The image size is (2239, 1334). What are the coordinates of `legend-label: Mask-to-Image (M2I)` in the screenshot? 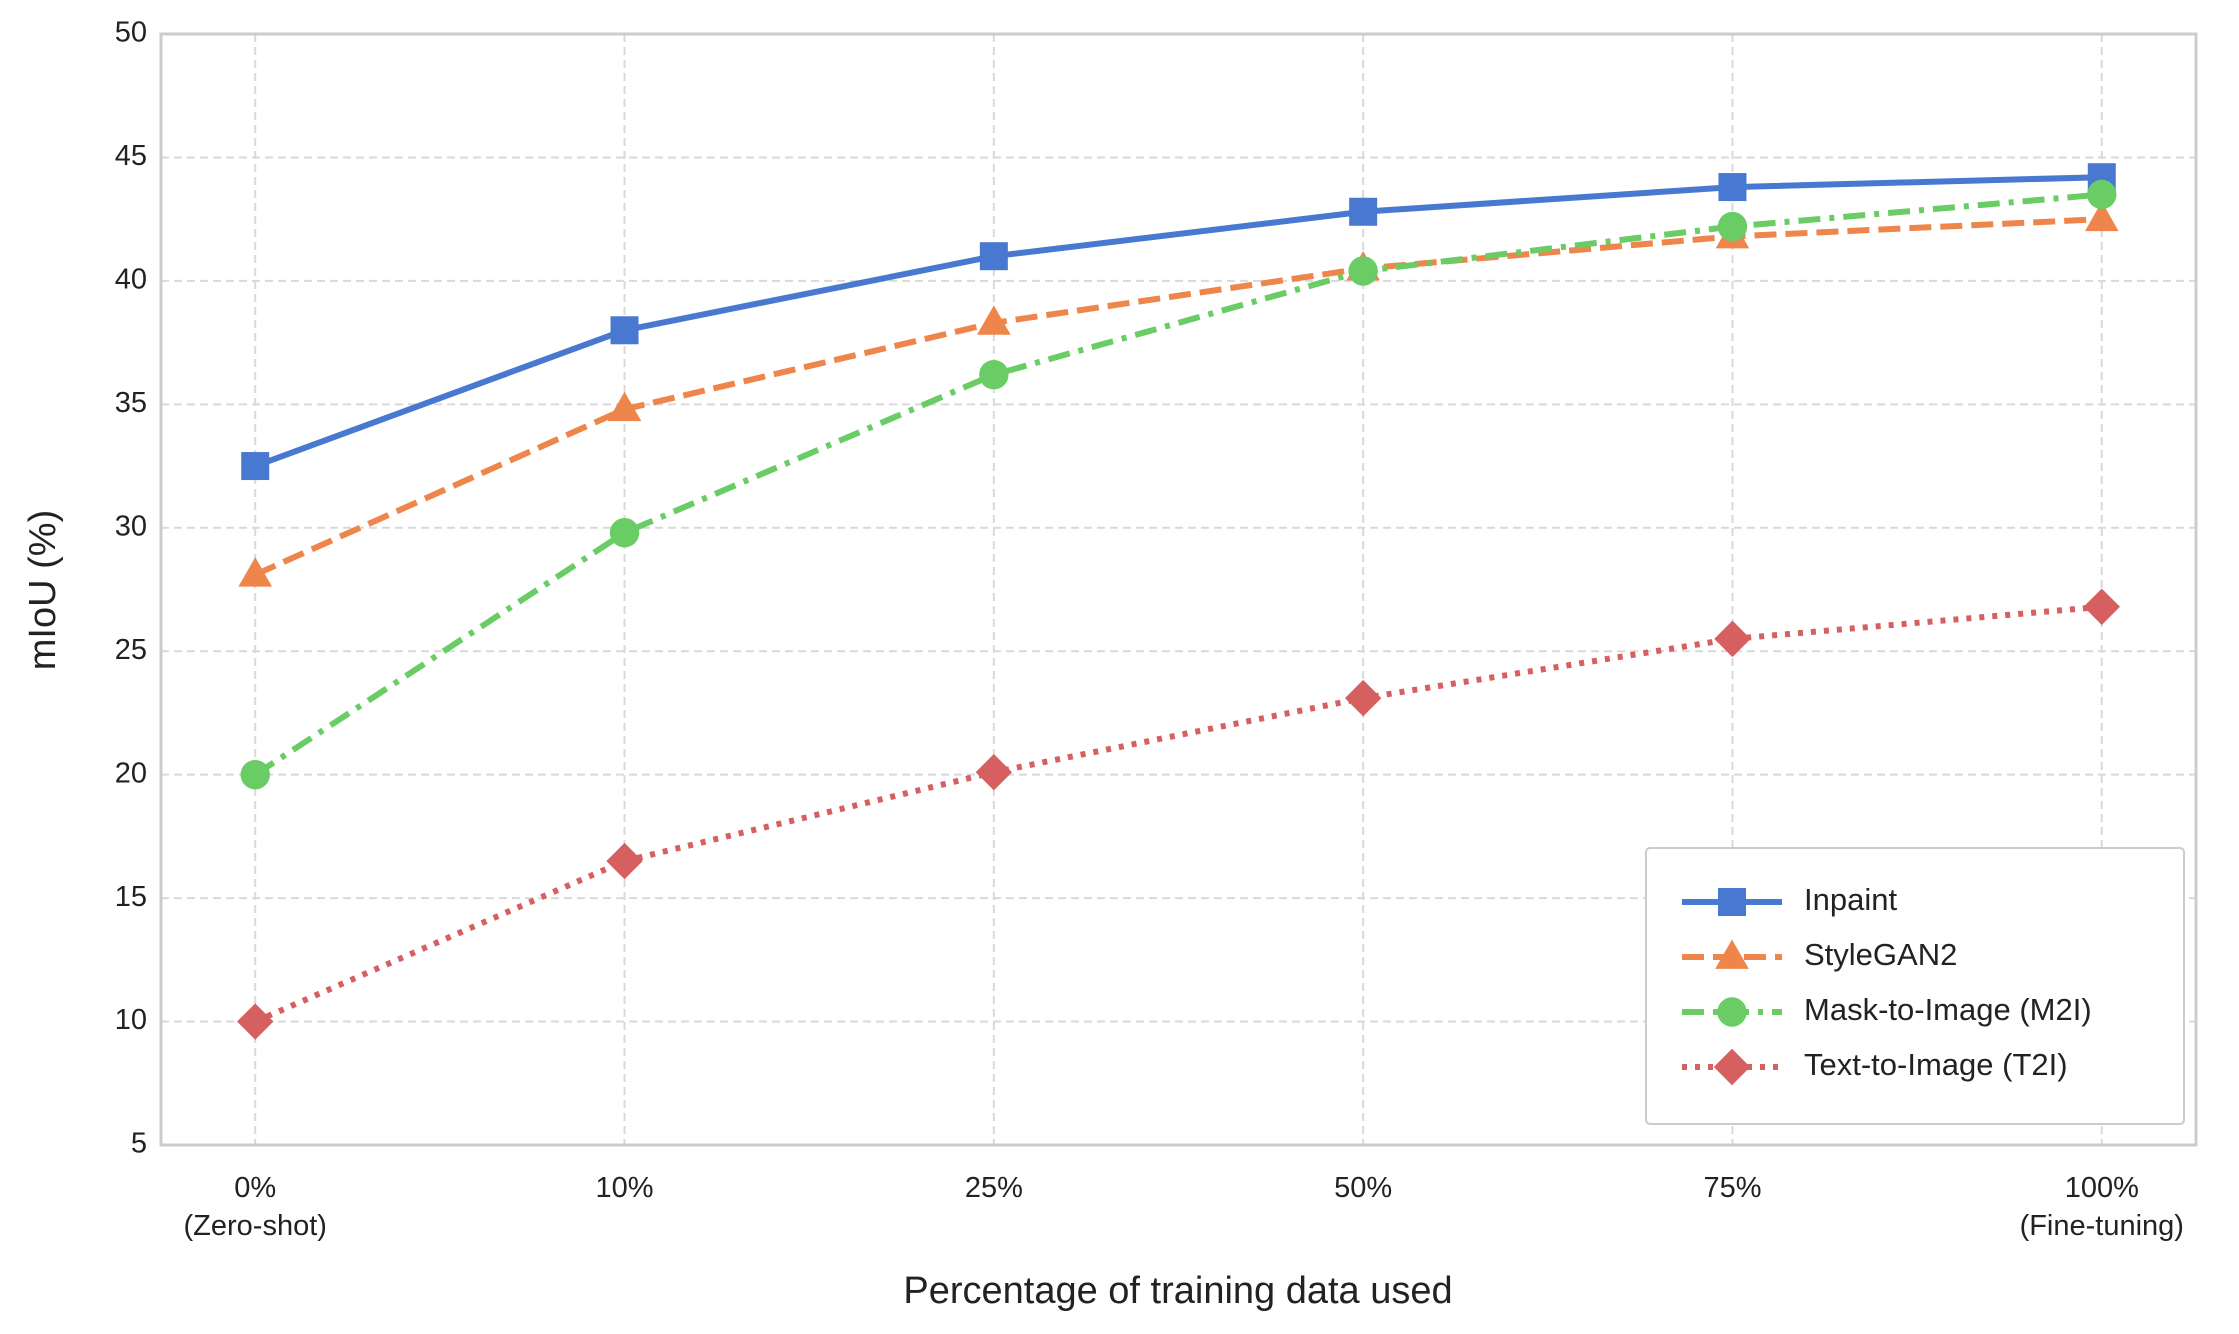 It's located at (1948, 1009).